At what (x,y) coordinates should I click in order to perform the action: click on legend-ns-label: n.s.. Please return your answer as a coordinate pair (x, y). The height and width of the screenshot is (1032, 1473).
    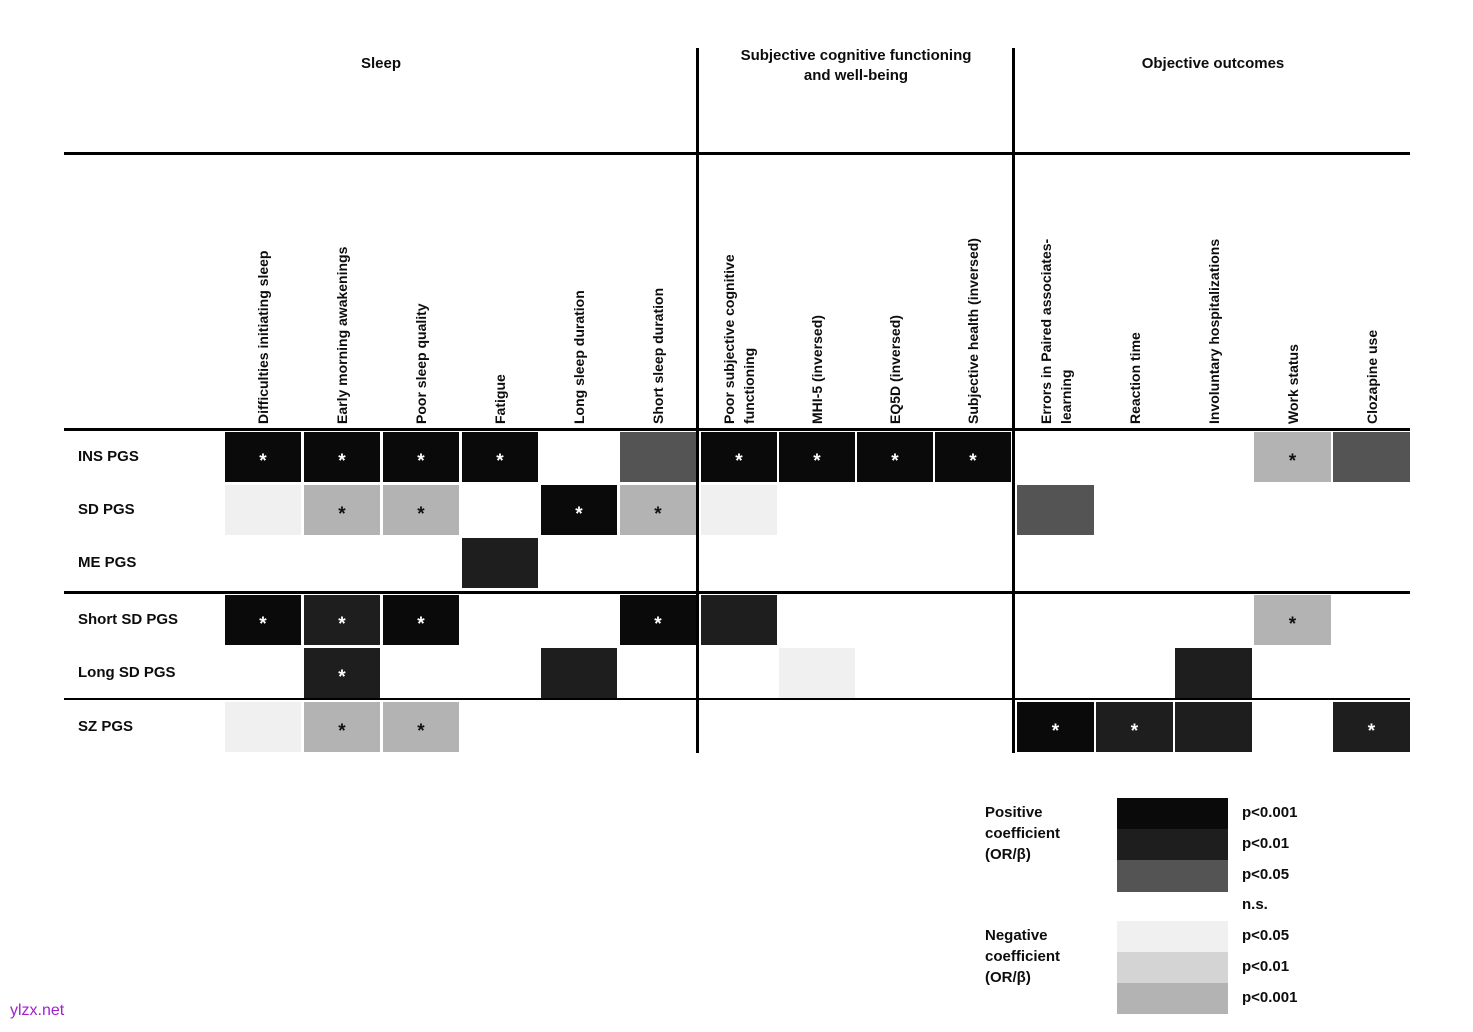
    Looking at the image, I should click on (1255, 904).